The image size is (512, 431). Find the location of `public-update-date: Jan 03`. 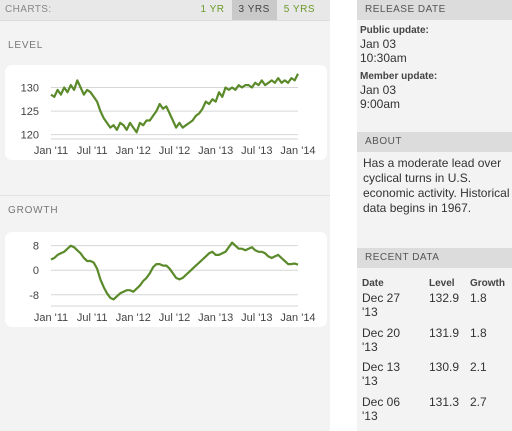

public-update-date: Jan 03 is located at coordinates (378, 44).